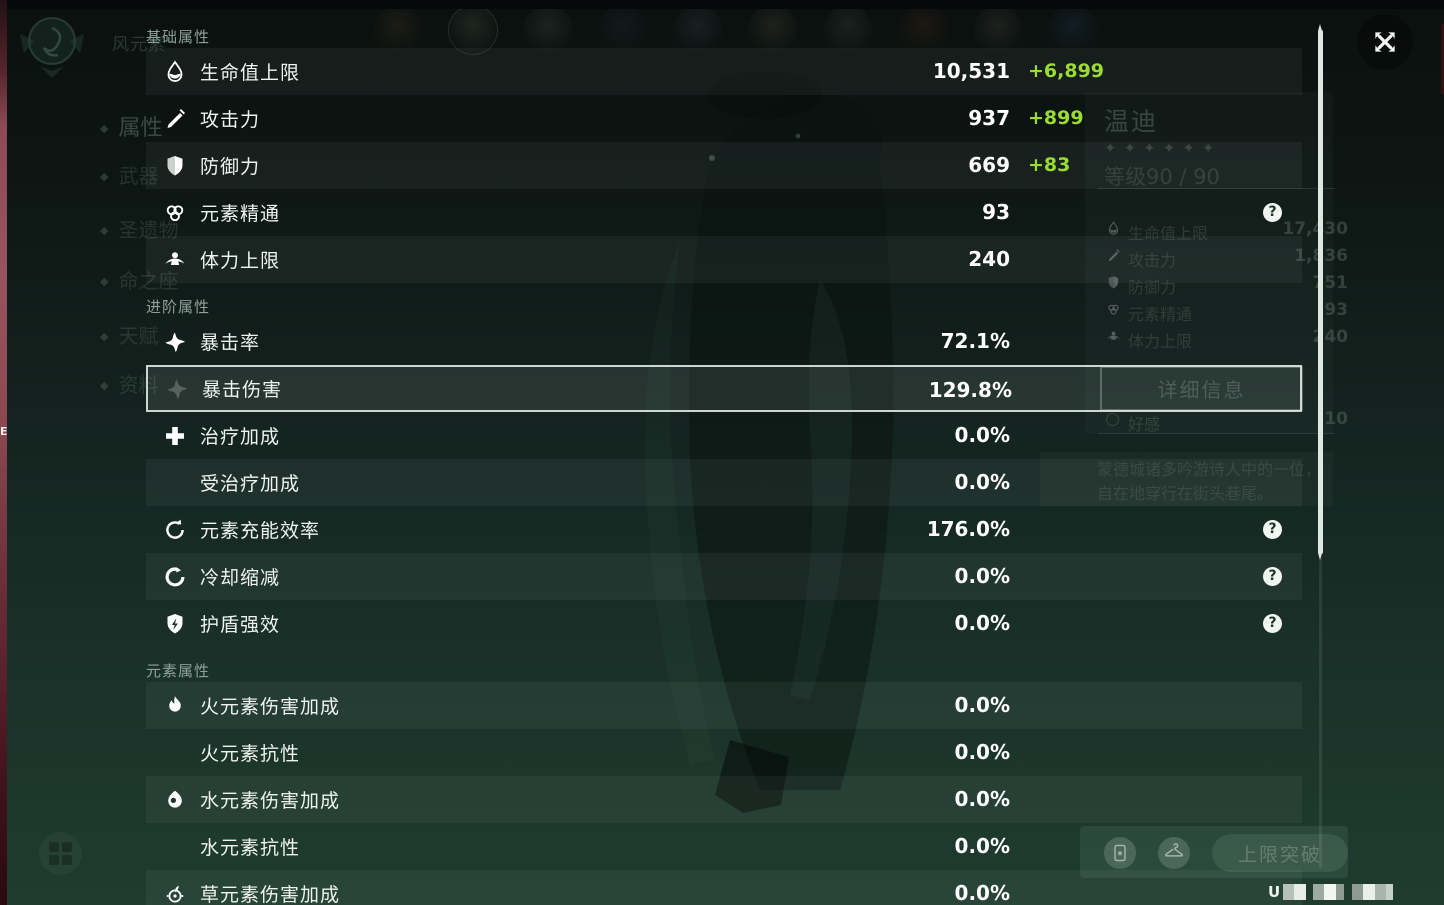 This screenshot has width=1444, height=905. What do you see at coordinates (724, 482) in the screenshot?
I see `attribute-row: 受治疗加成 0.0%` at bounding box center [724, 482].